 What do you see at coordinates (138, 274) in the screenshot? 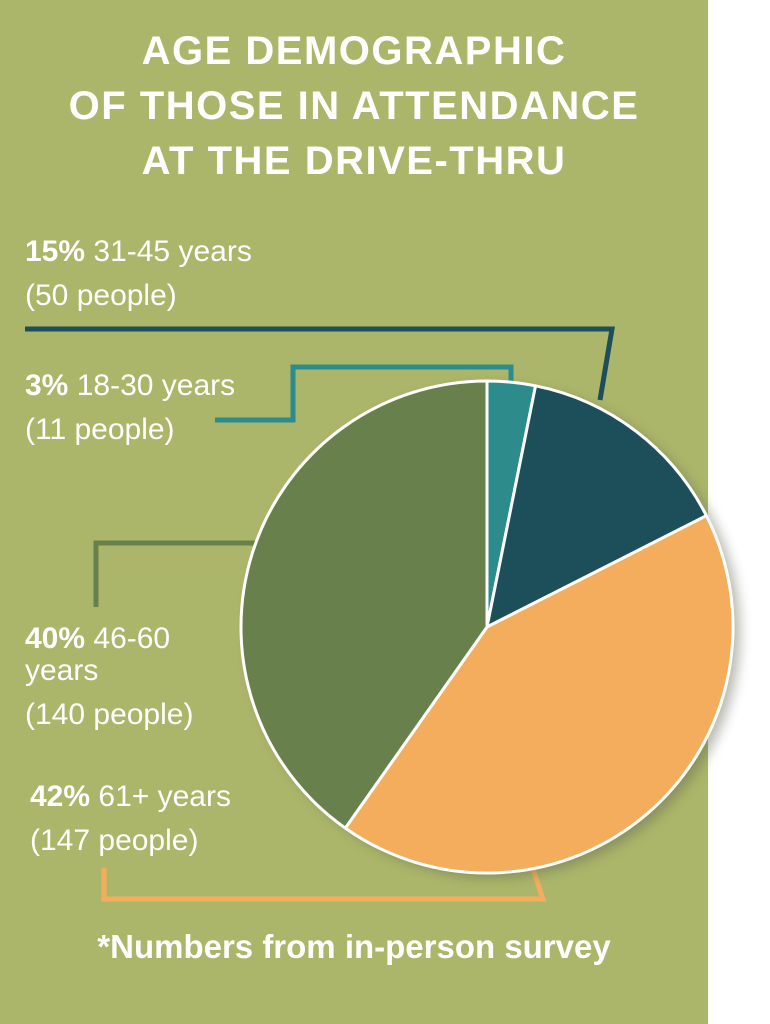
I see `label-31-45: 15% 31-45 years (50 people)` at bounding box center [138, 274].